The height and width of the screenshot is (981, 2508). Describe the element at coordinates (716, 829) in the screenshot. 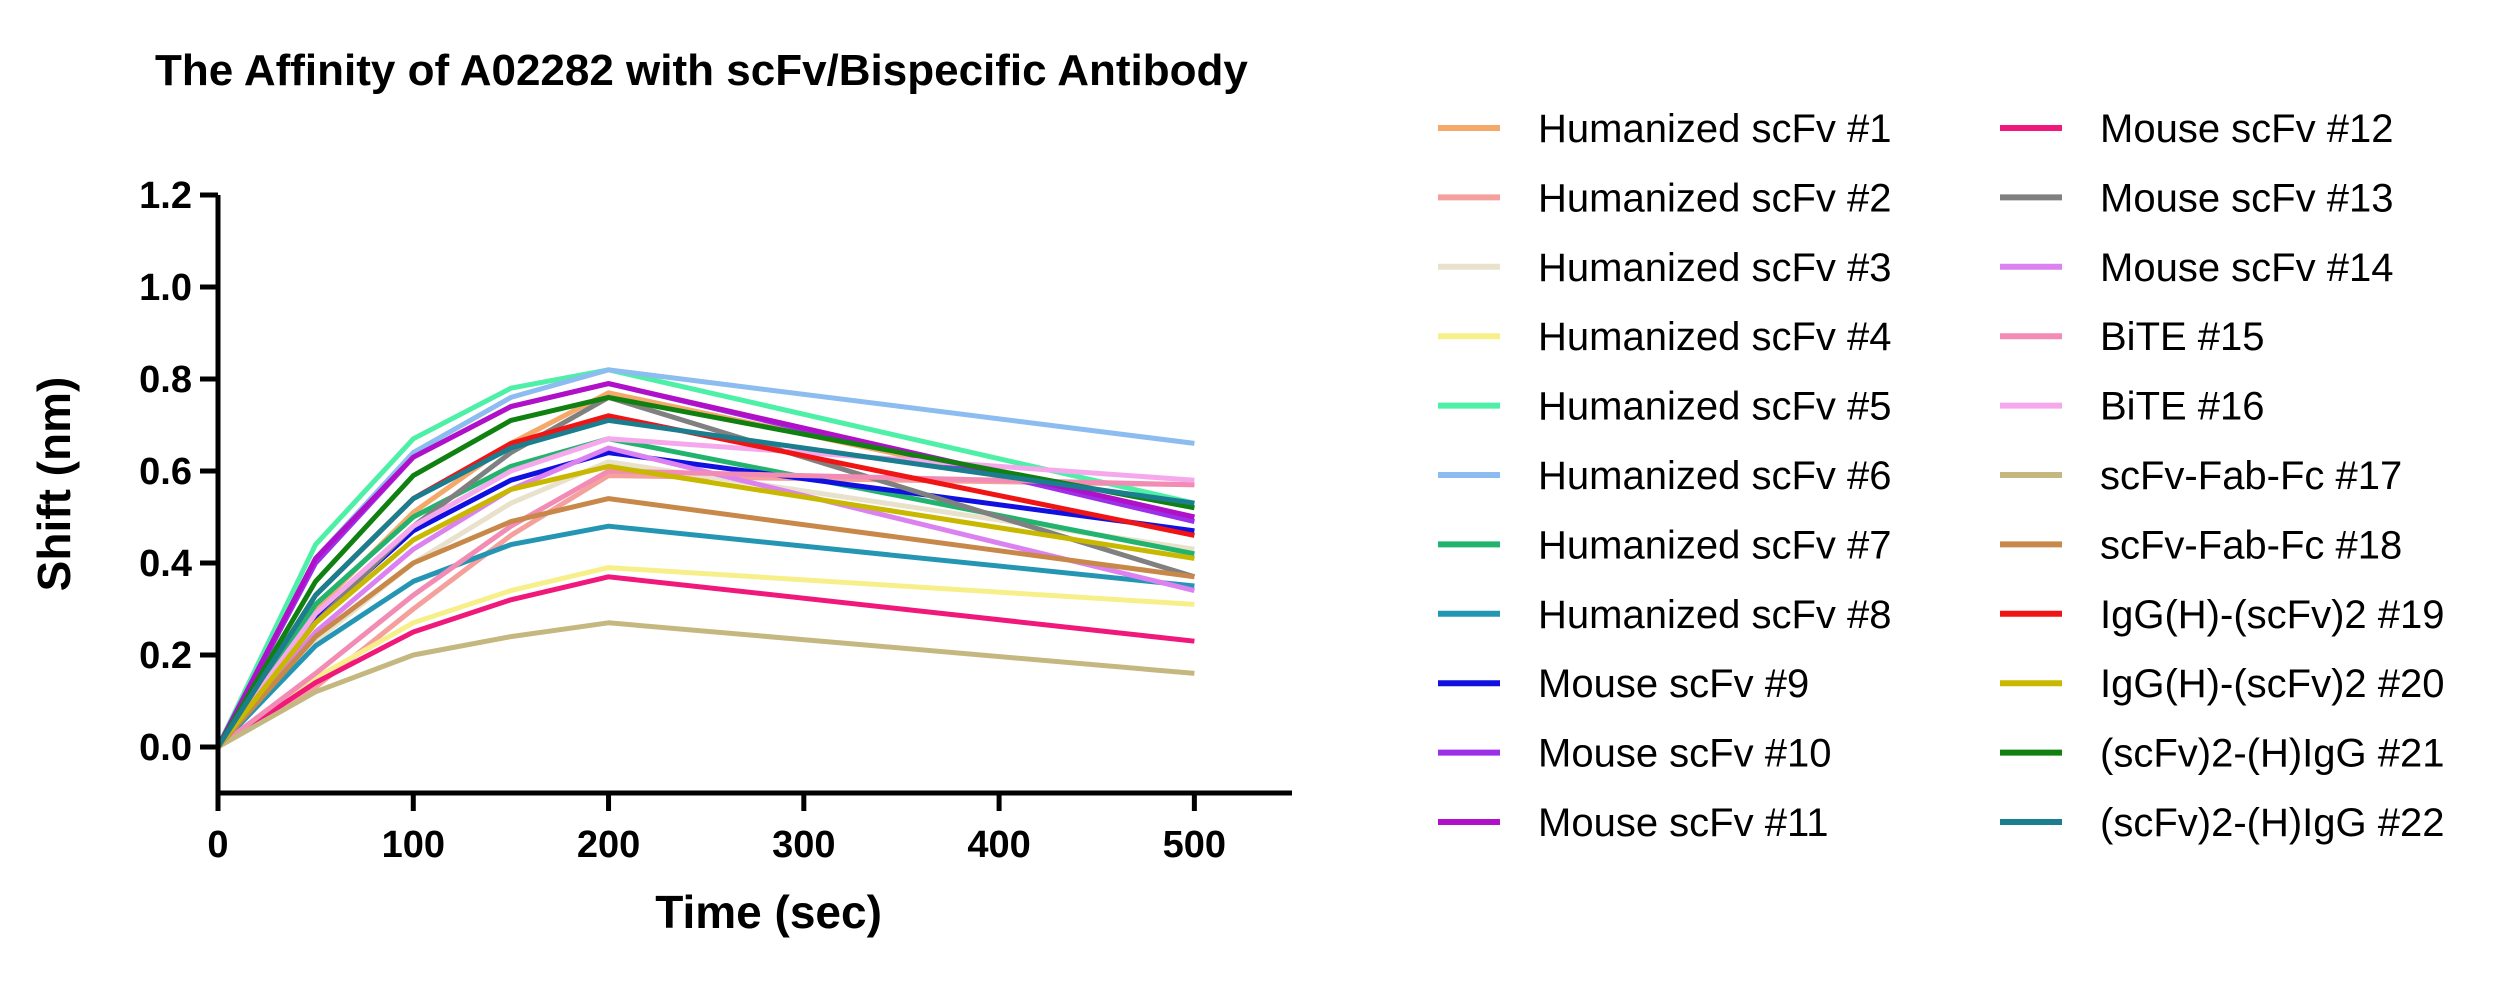

I see `x-ticks: 0 100 200 300 400 500` at that location.